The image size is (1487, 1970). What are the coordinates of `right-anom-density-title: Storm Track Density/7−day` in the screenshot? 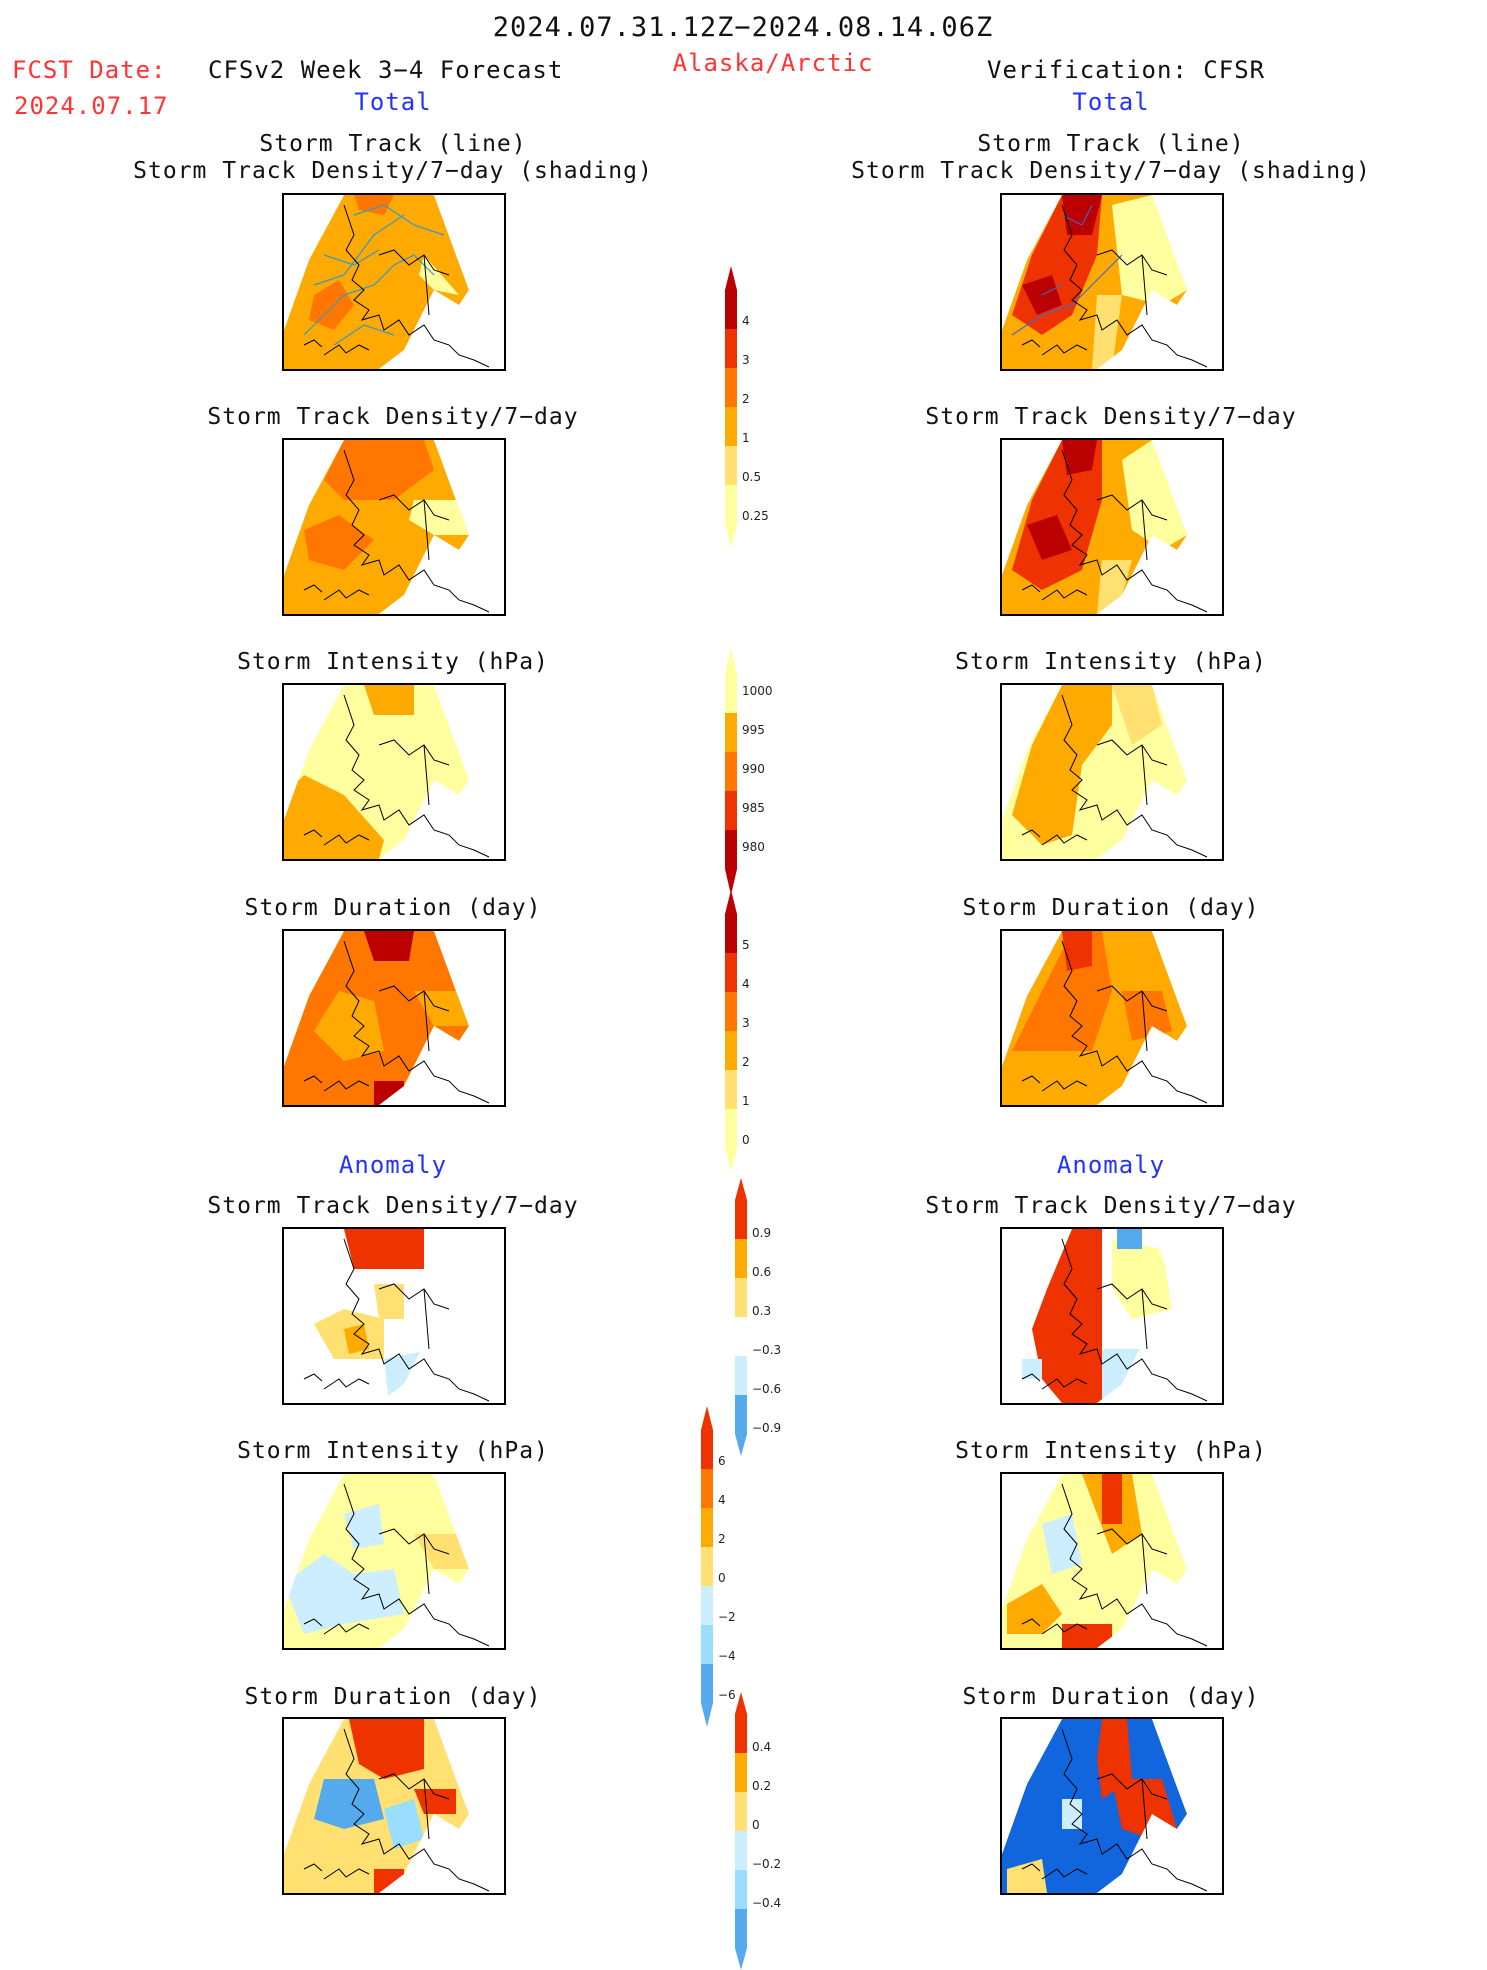 It's located at (1111, 1206).